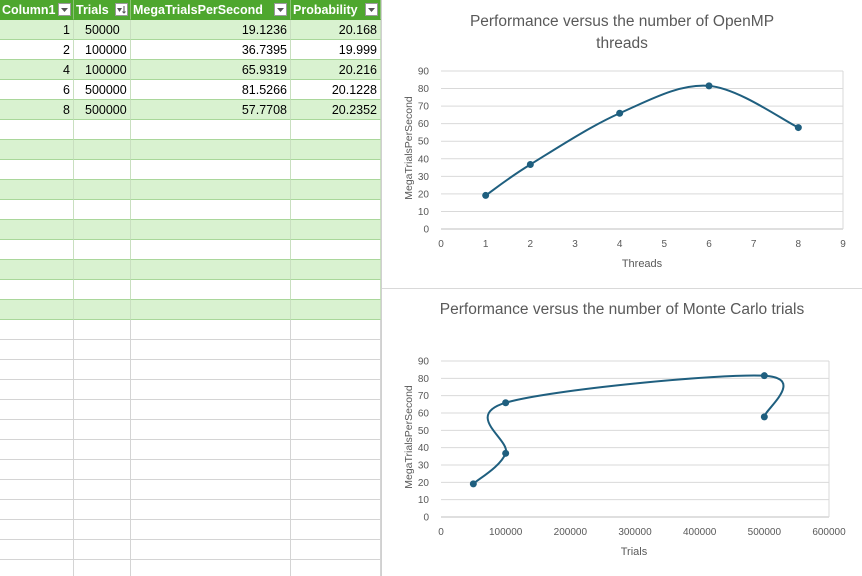  What do you see at coordinates (211, 90) in the screenshot?
I see `cell-megatrials: 81.5266` at bounding box center [211, 90].